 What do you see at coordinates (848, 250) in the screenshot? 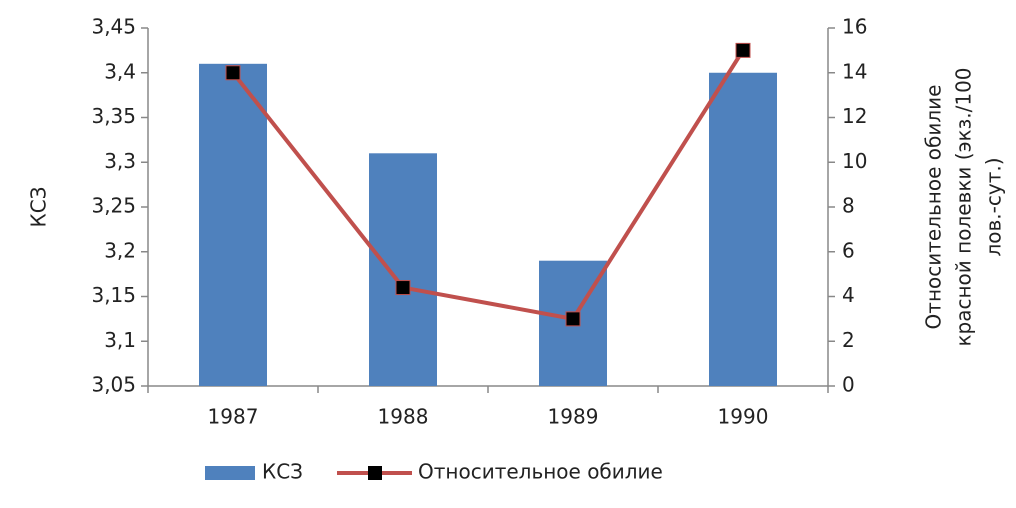
I see `y2-tick-label: 6` at bounding box center [848, 250].